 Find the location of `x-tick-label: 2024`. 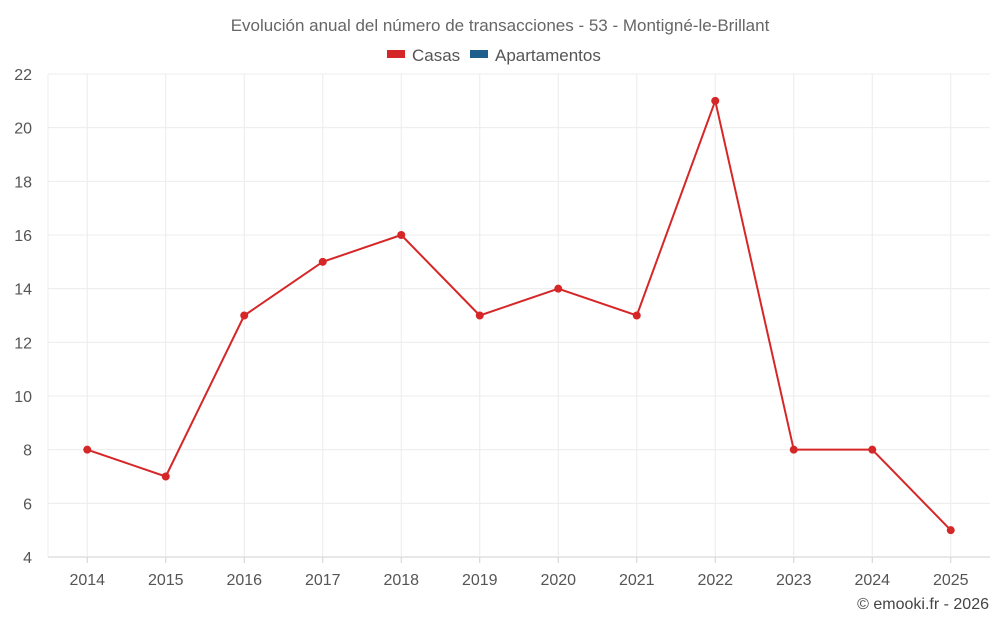

x-tick-label: 2024 is located at coordinates (872, 580).